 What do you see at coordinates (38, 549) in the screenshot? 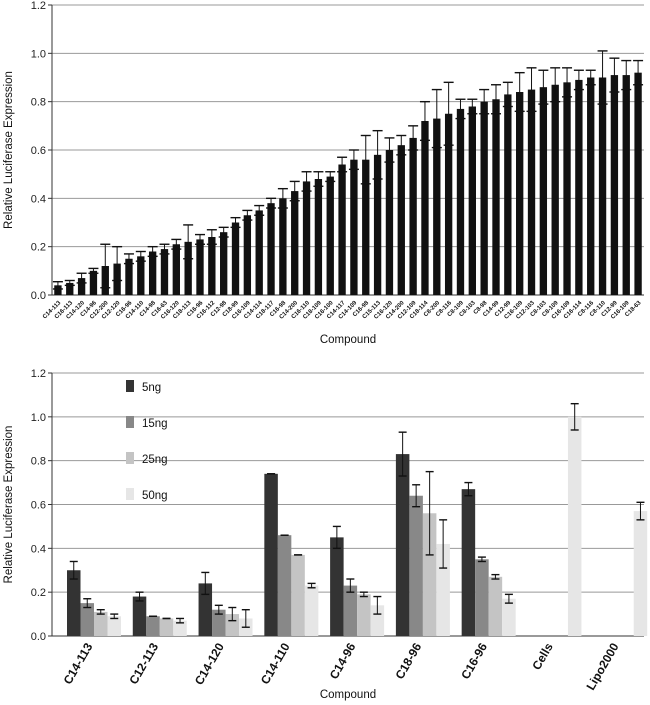
I see `y-tick-label: 0.4` at bounding box center [38, 549].